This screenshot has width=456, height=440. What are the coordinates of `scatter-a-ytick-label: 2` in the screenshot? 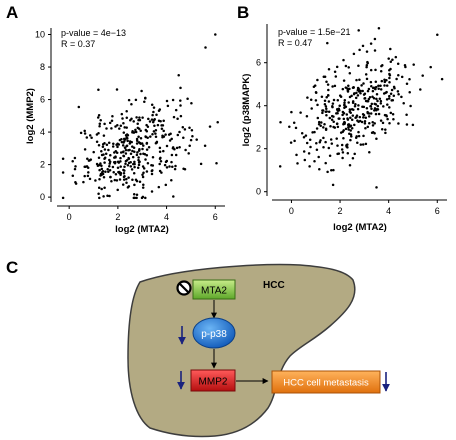 It's located at (42, 165).